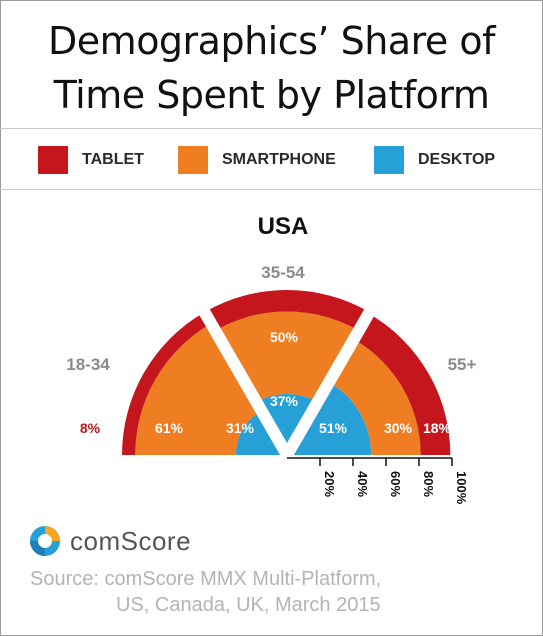  I want to click on comscore-logo-icon, so click(45, 541).